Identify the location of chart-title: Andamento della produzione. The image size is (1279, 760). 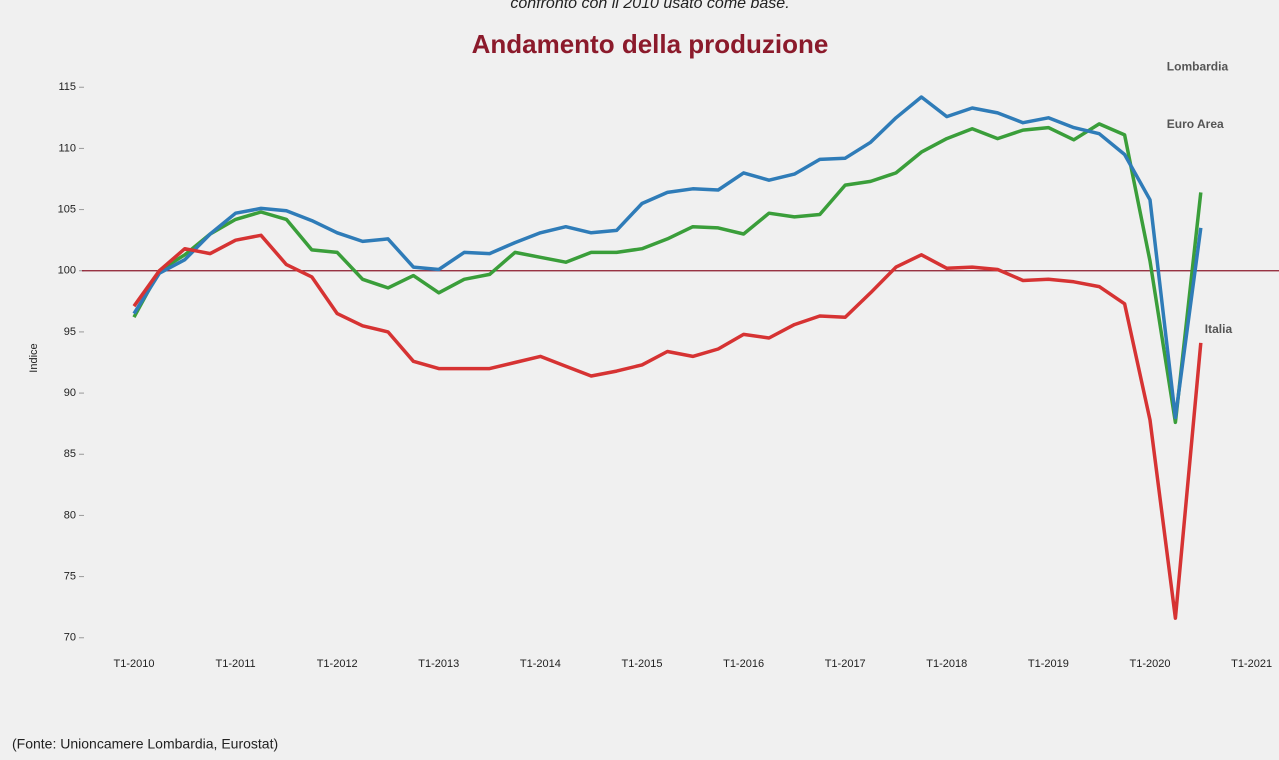
(650, 44).